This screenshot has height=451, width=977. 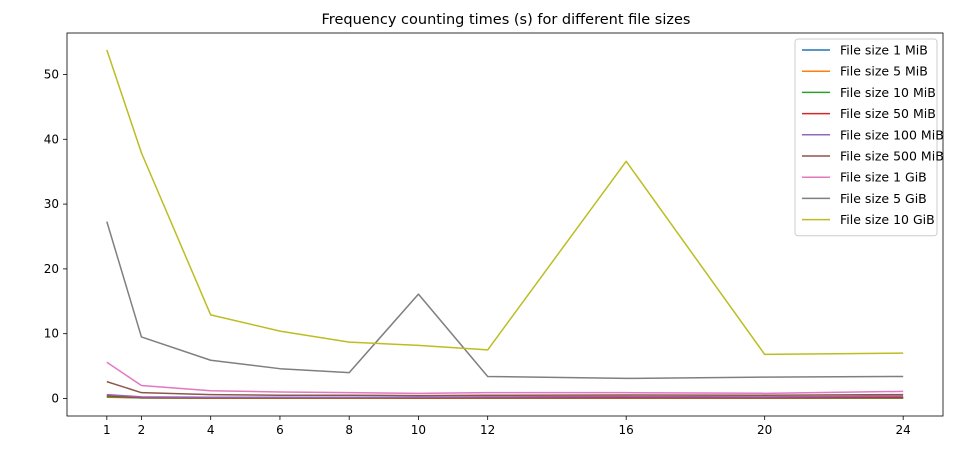 I want to click on x-tick-label: 24, so click(x=903, y=430).